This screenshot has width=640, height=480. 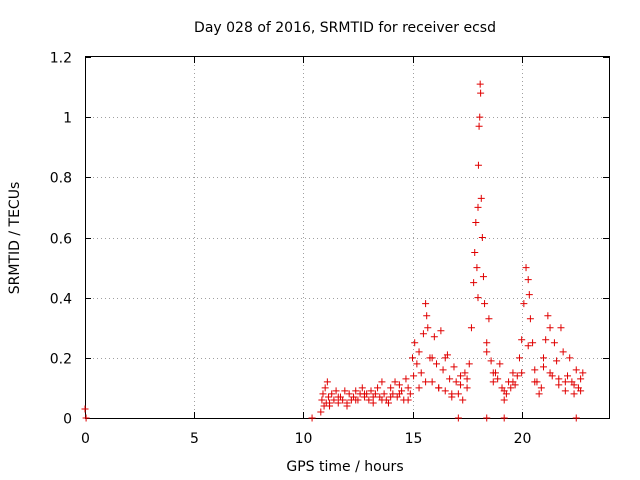 What do you see at coordinates (61, 179) in the screenshot?
I see `y-tick-label: 0.8` at bounding box center [61, 179].